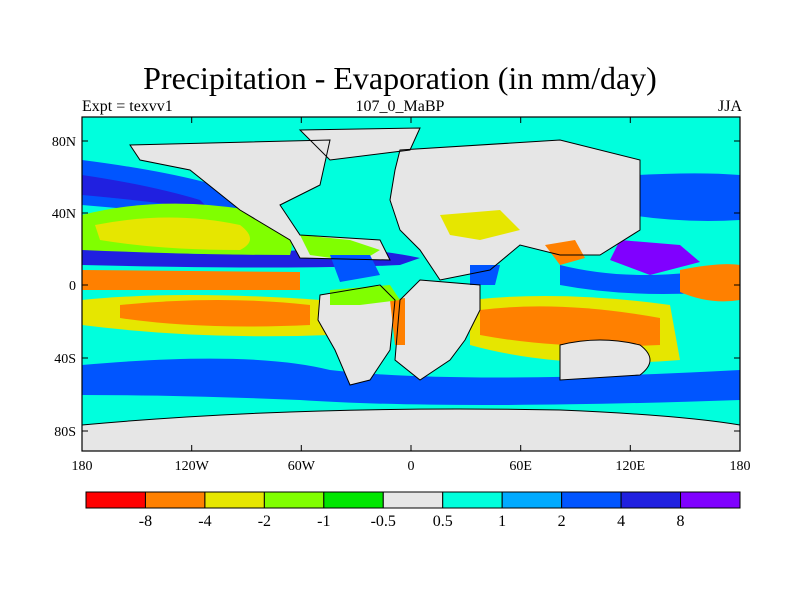  What do you see at coordinates (323, 521) in the screenshot?
I see `colorbar-label: -1` at bounding box center [323, 521].